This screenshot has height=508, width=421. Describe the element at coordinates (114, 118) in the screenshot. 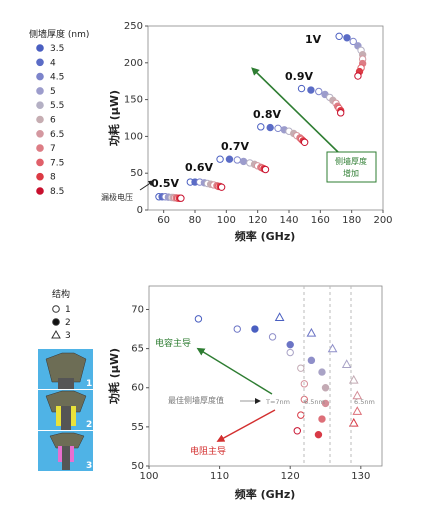

I see `top-y-axis-title: 功耗 (μW)` at that location.